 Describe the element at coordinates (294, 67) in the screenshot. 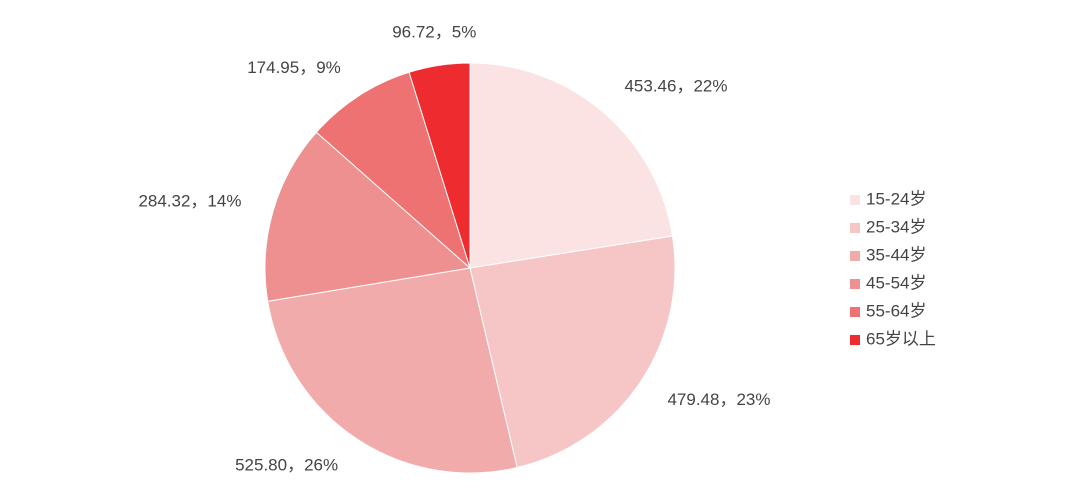

I see `data-label: 174.95，9%` at that location.